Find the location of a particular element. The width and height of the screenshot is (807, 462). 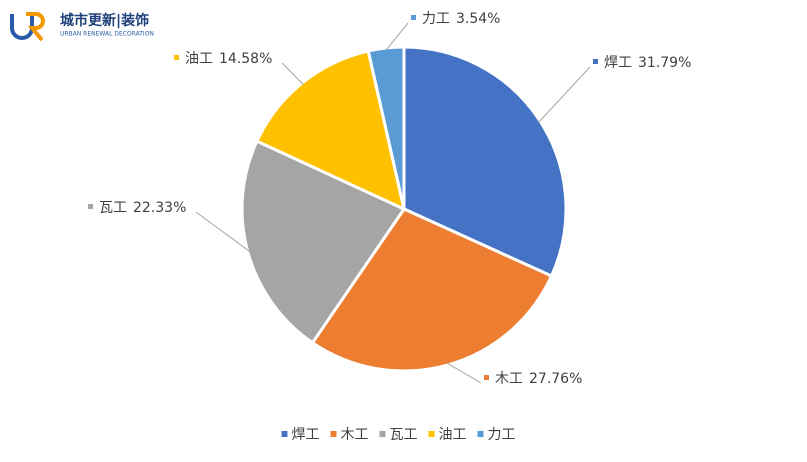

logo-name: 城市更新|装饰 is located at coordinates (104, 20).